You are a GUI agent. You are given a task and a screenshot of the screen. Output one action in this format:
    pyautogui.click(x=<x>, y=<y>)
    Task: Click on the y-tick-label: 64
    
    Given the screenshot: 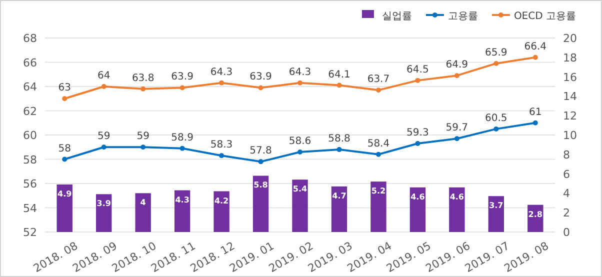 What is the action you would take?
    pyautogui.click(x=30, y=87)
    